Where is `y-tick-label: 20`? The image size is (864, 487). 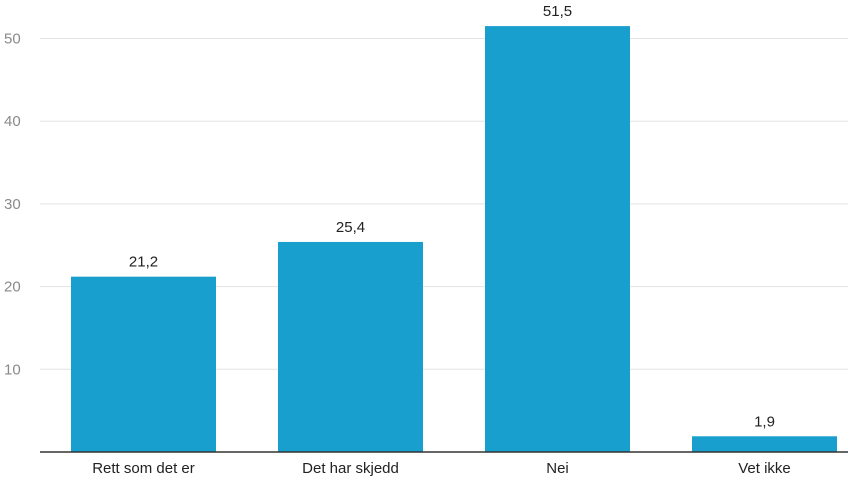 y-tick-label: 20 is located at coordinates (12, 287).